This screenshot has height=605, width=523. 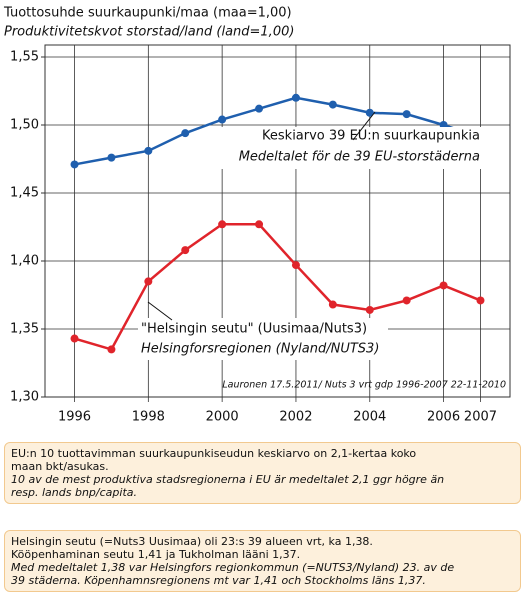 What do you see at coordinates (24, 397) in the screenshot?
I see `y-tick-label: 1,30` at bounding box center [24, 397].